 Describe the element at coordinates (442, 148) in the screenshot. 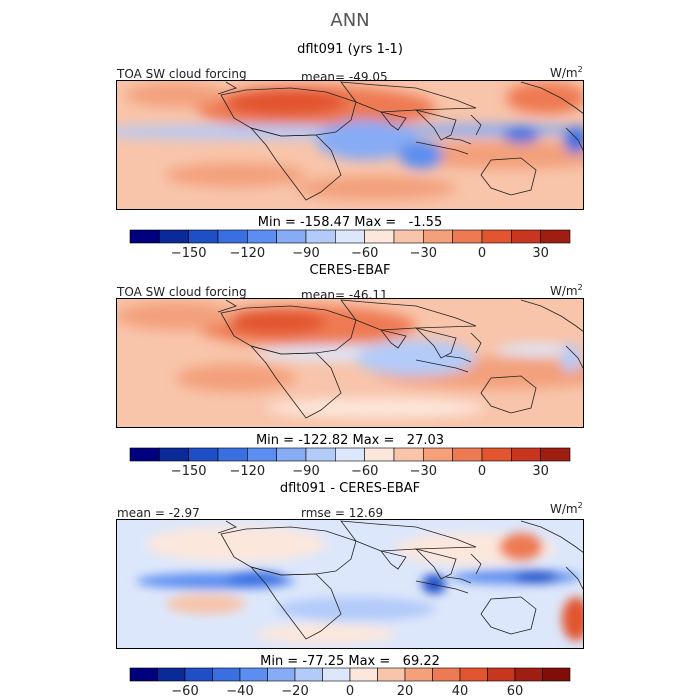

I see `panel-1-coast-islands-a` at that location.